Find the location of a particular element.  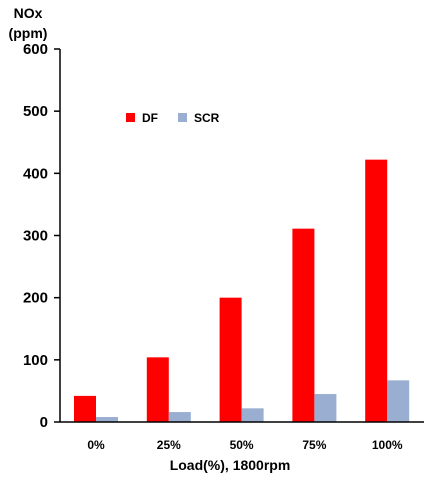

x-category-label: 25% is located at coordinates (169, 445).